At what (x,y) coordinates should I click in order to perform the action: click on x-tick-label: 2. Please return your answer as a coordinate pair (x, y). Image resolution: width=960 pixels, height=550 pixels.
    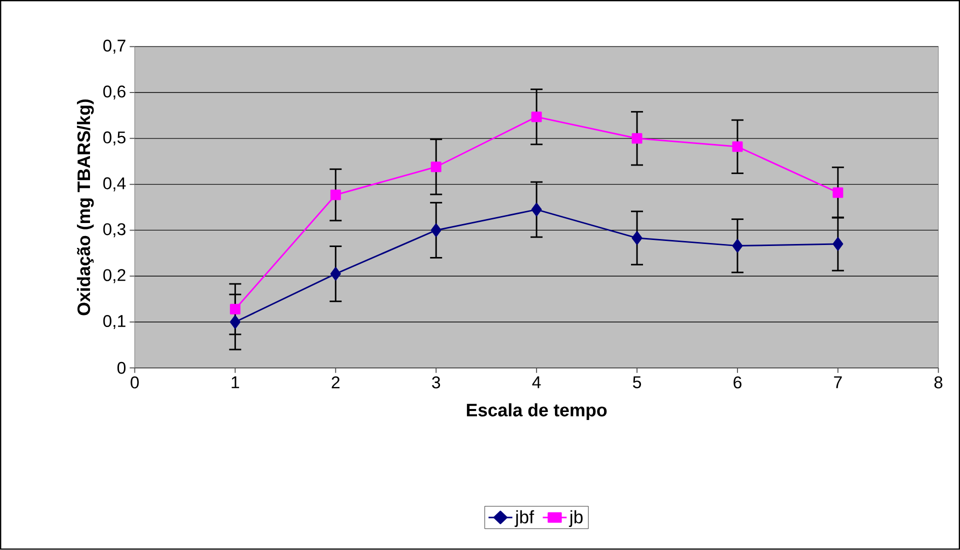
    Looking at the image, I should click on (336, 382).